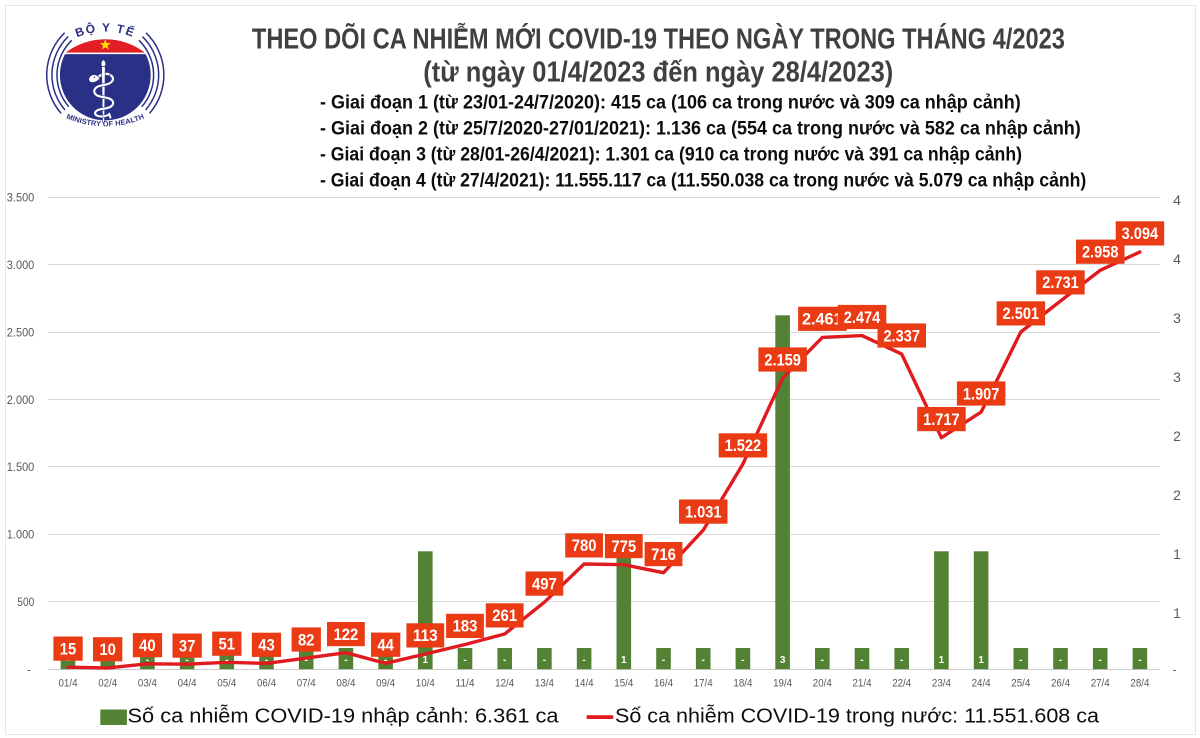 This screenshot has height=738, width=1200. What do you see at coordinates (584, 546) in the screenshot?
I see `svg-text: 780` at bounding box center [584, 546].